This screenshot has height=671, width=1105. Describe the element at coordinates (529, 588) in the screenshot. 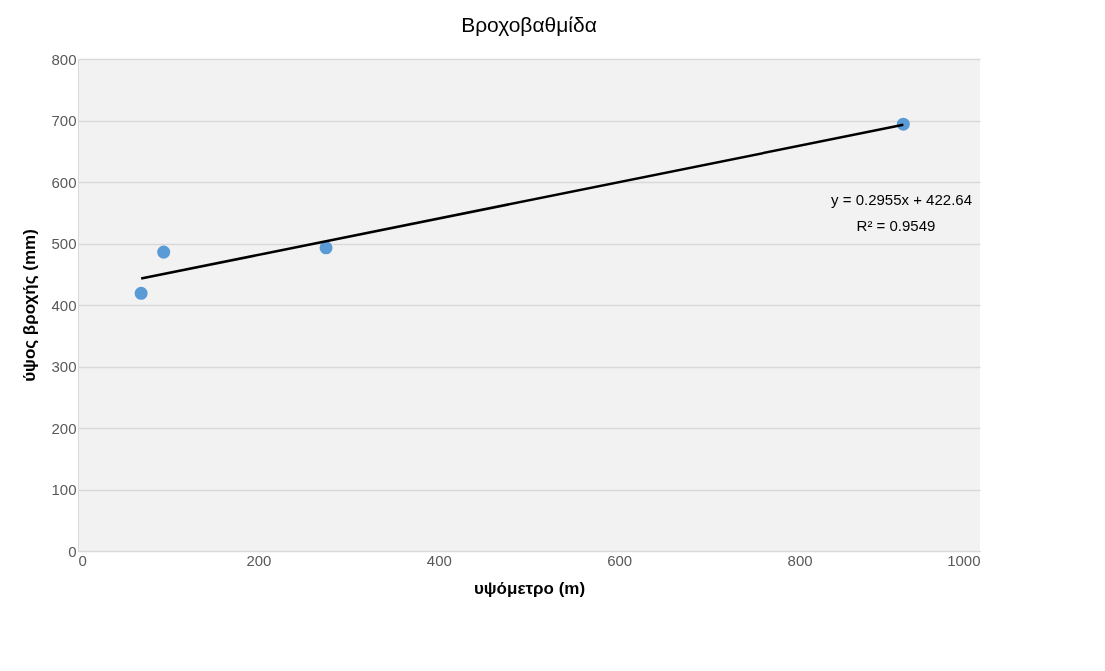

I see `x-axis-title: υψόμετρο (m)` at that location.